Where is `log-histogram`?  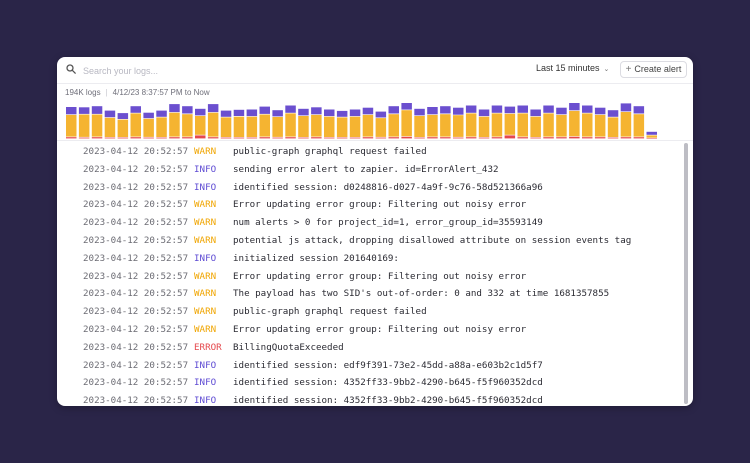
log-histogram is located at coordinates (375, 121).